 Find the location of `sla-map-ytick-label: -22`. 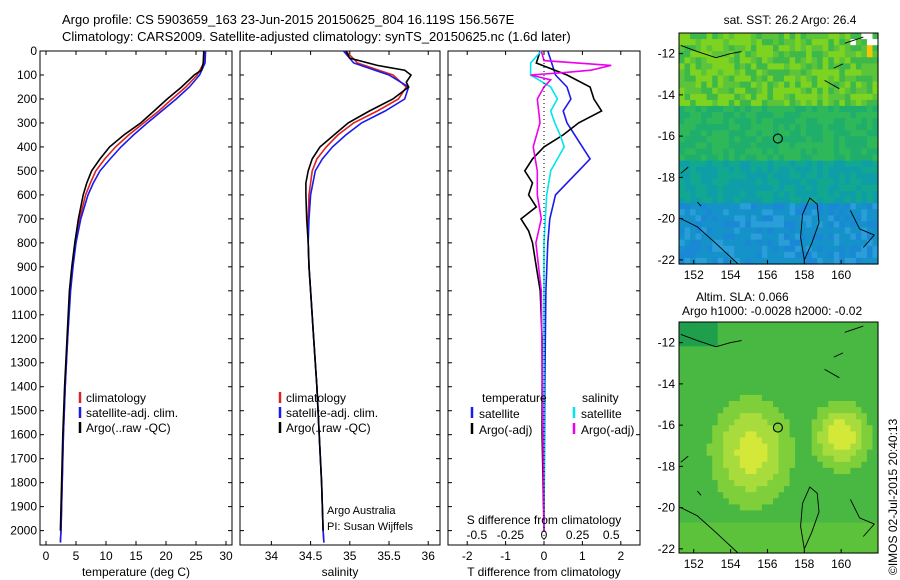

sla-map-ytick-label: -22 is located at coordinates (667, 549).